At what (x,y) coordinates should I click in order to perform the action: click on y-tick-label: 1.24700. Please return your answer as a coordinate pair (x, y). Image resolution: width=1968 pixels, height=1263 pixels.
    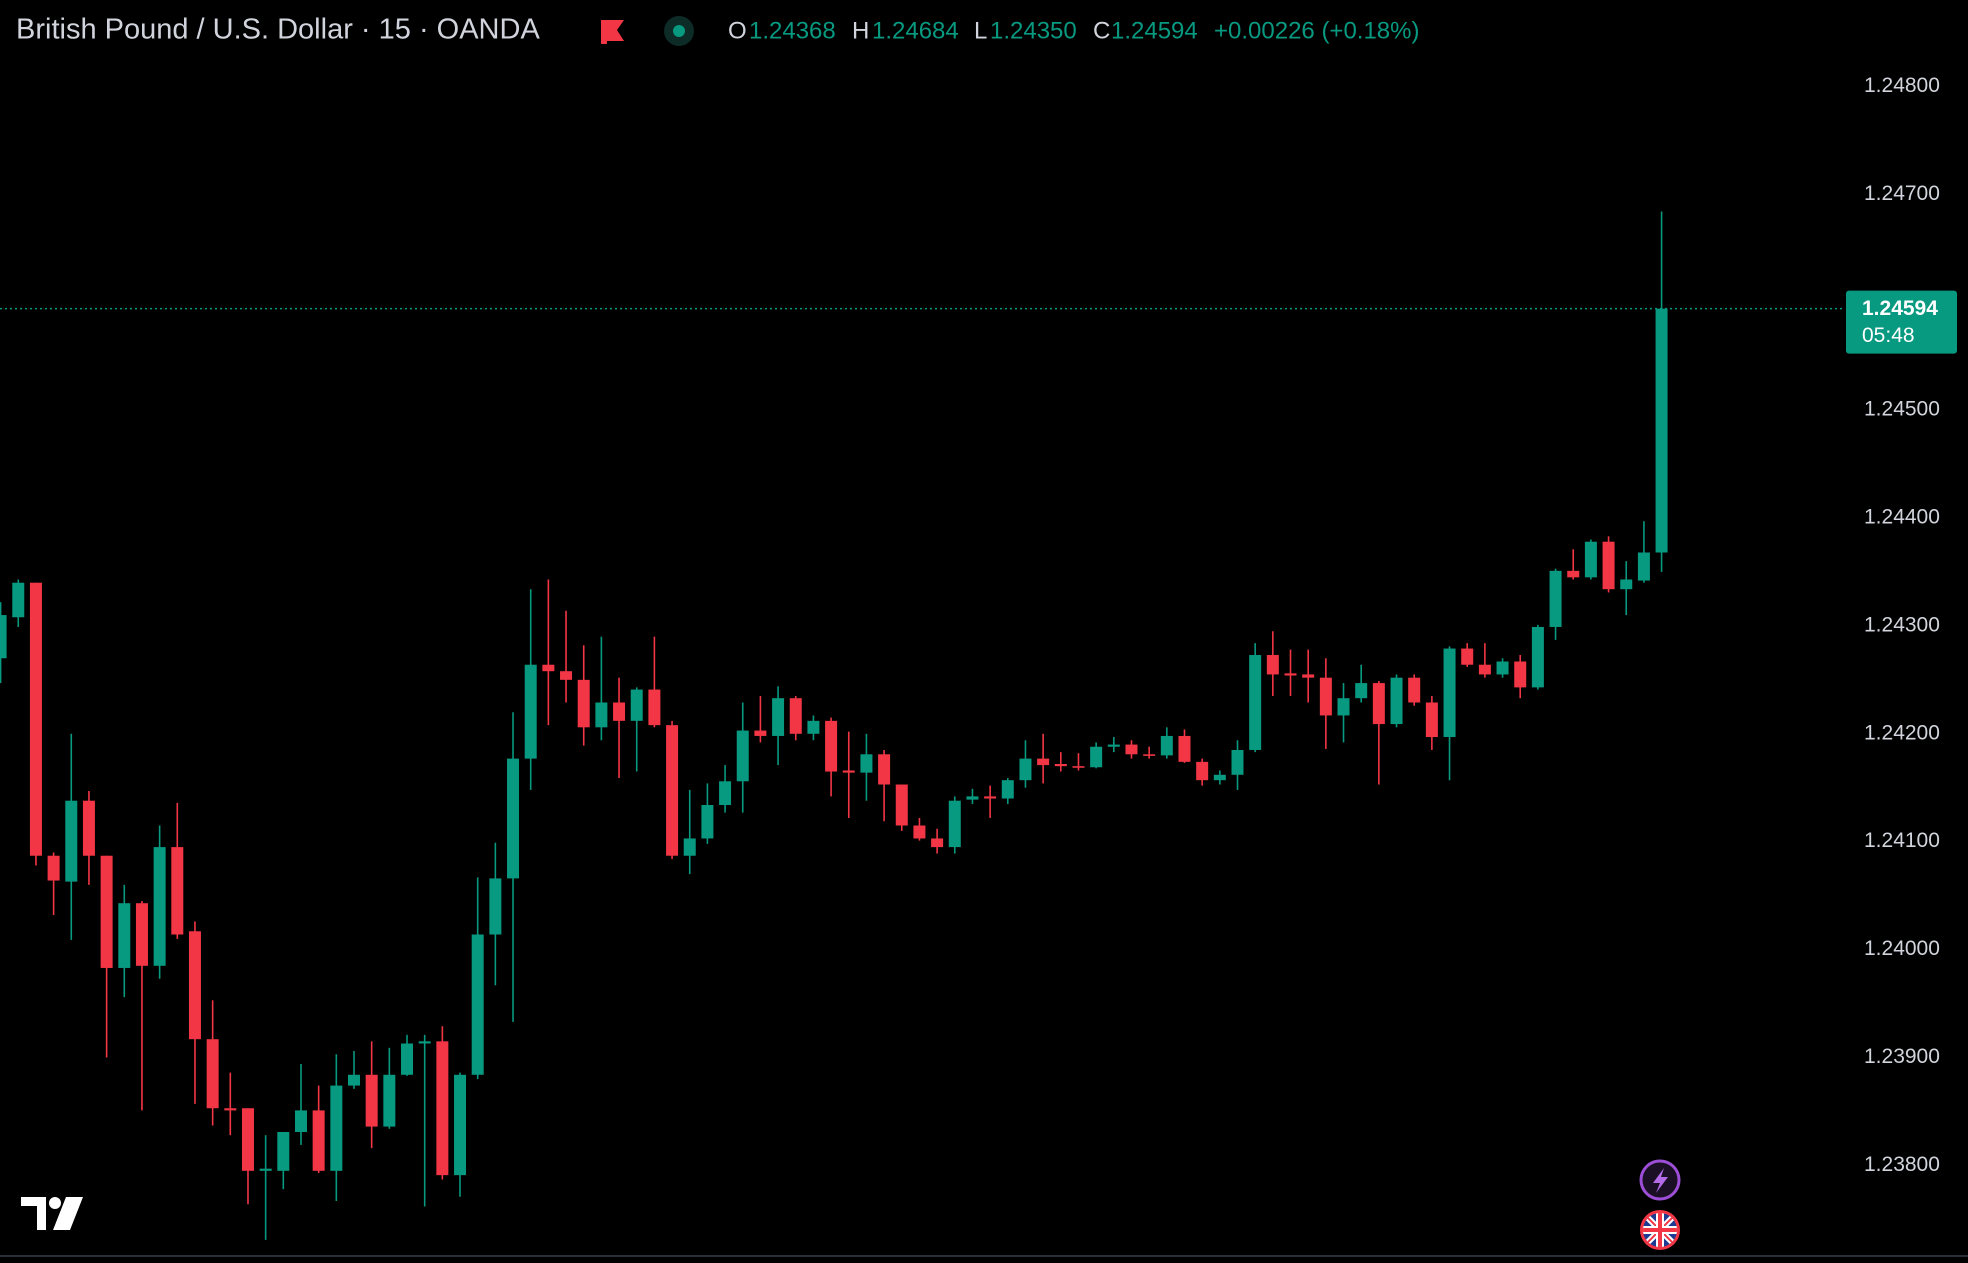
    Looking at the image, I should click on (1902, 193).